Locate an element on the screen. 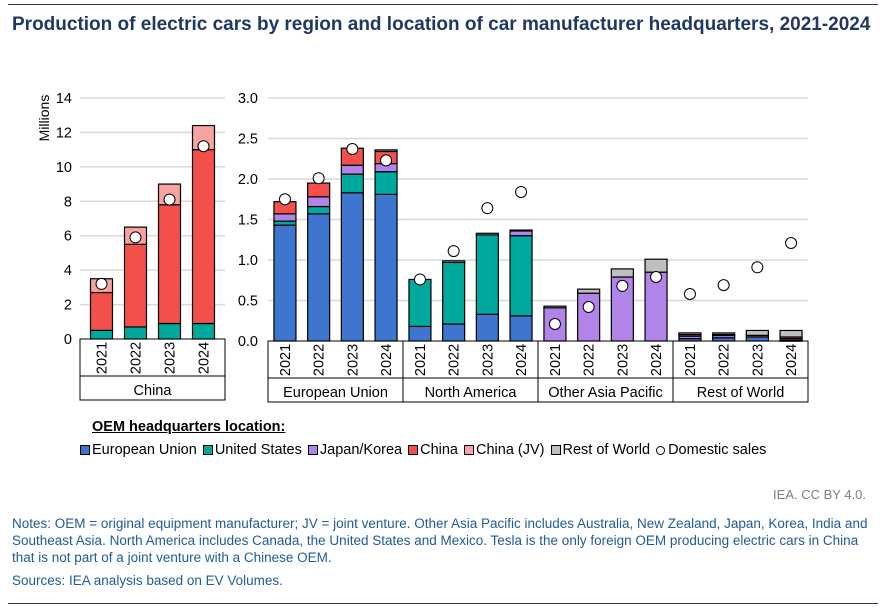  y-tick-label: 0.0 is located at coordinates (248, 342).